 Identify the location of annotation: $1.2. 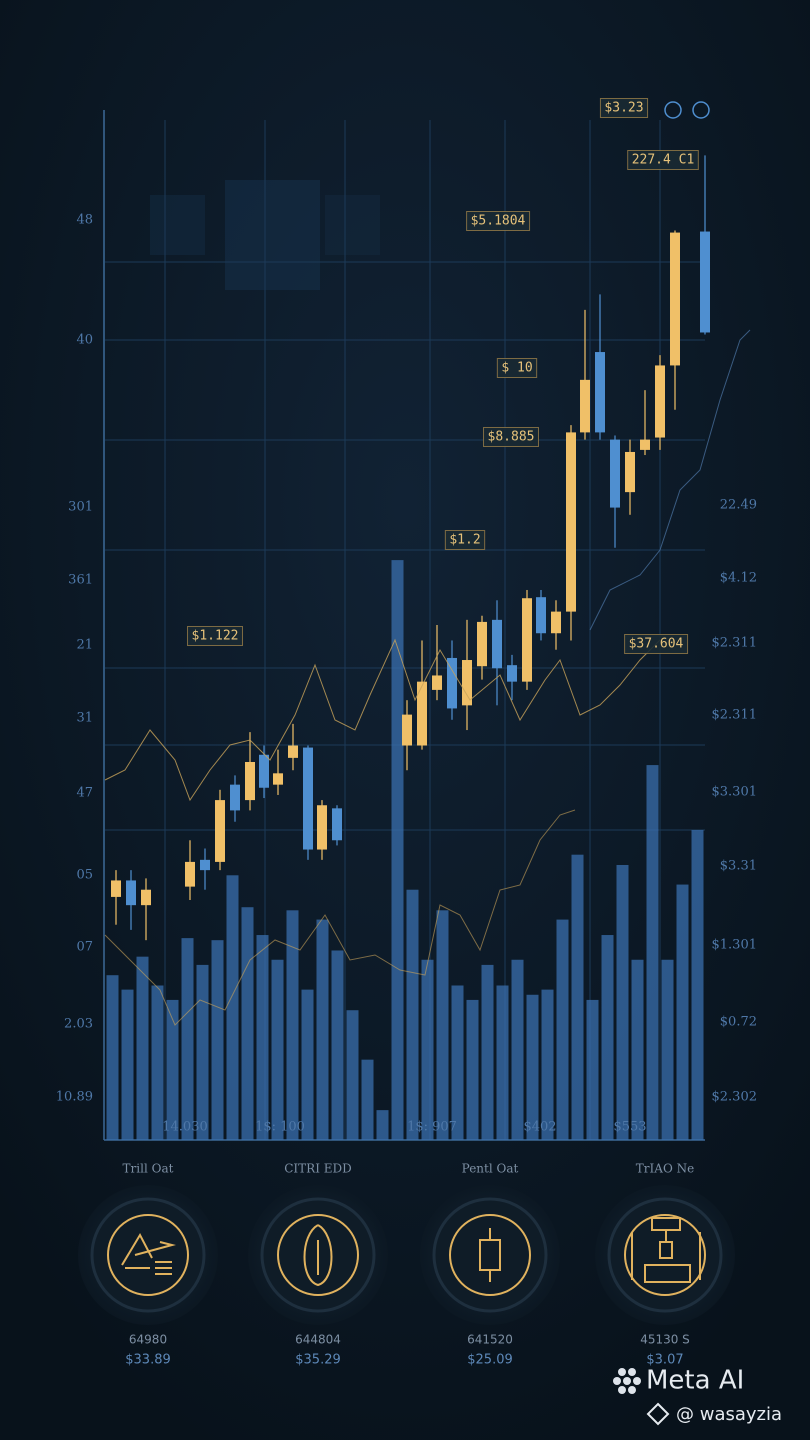
(464, 540).